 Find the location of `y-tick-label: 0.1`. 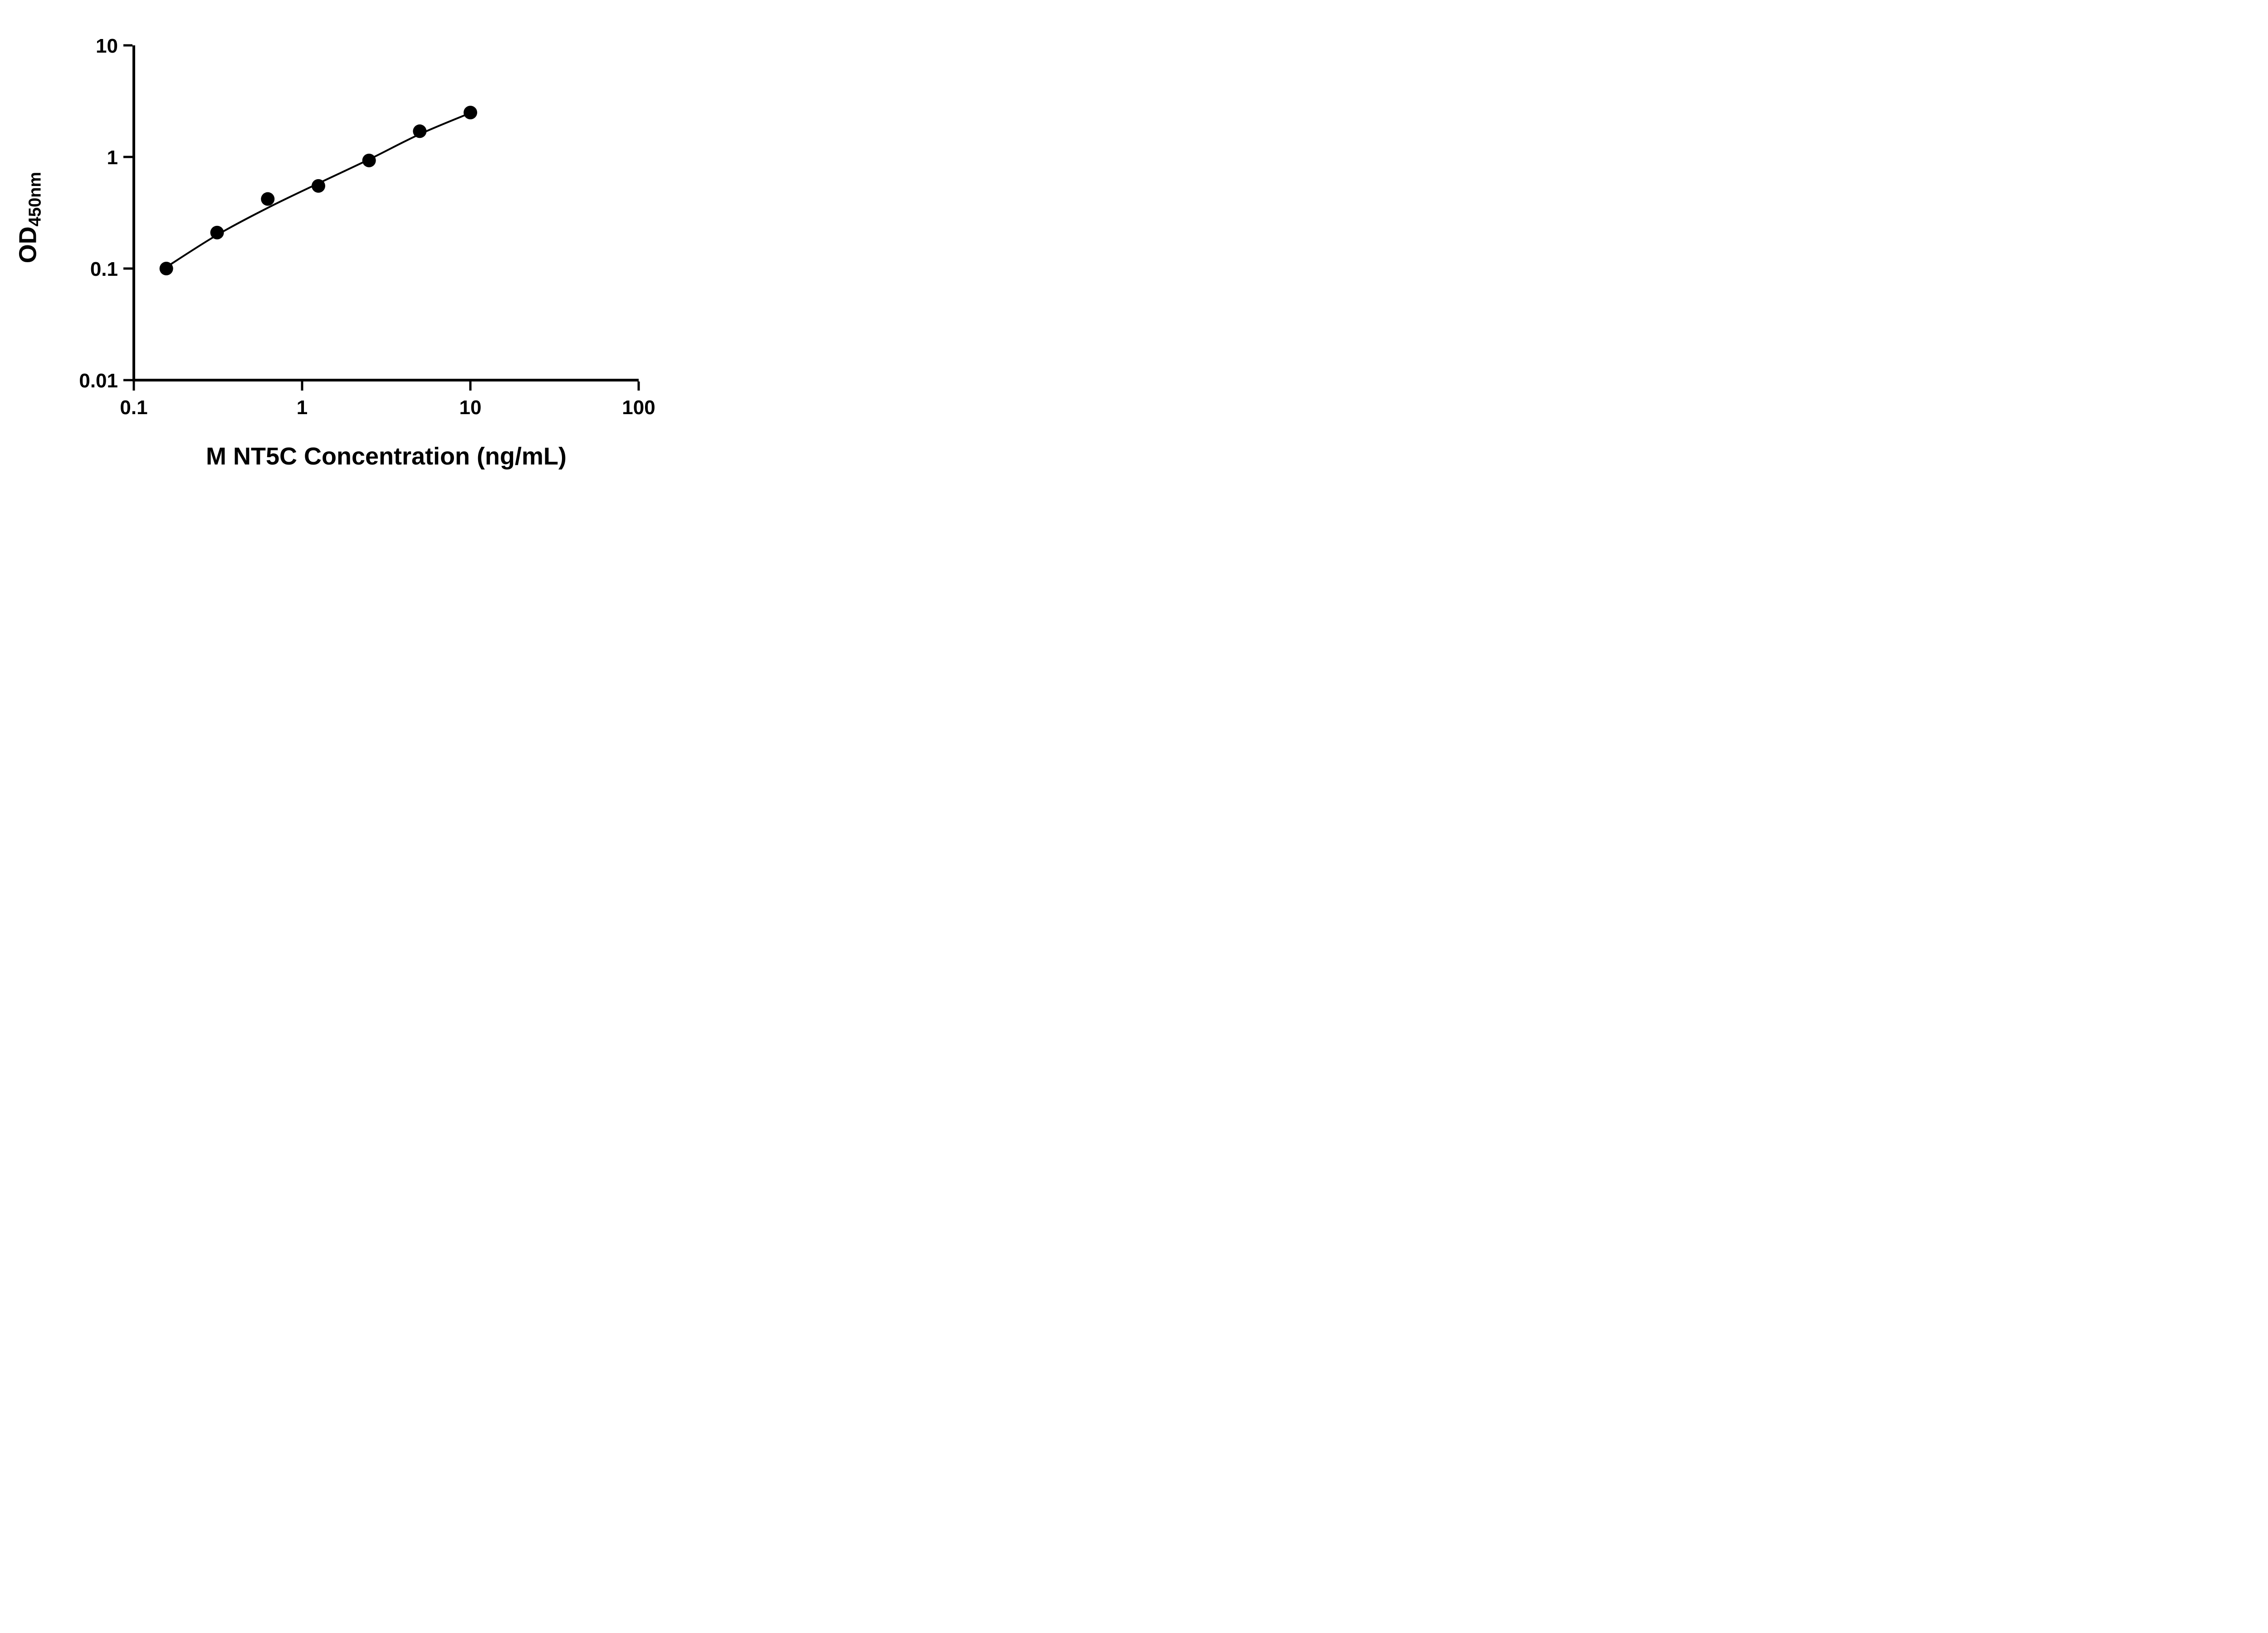

y-tick-label: 0.1 is located at coordinates (104, 269).